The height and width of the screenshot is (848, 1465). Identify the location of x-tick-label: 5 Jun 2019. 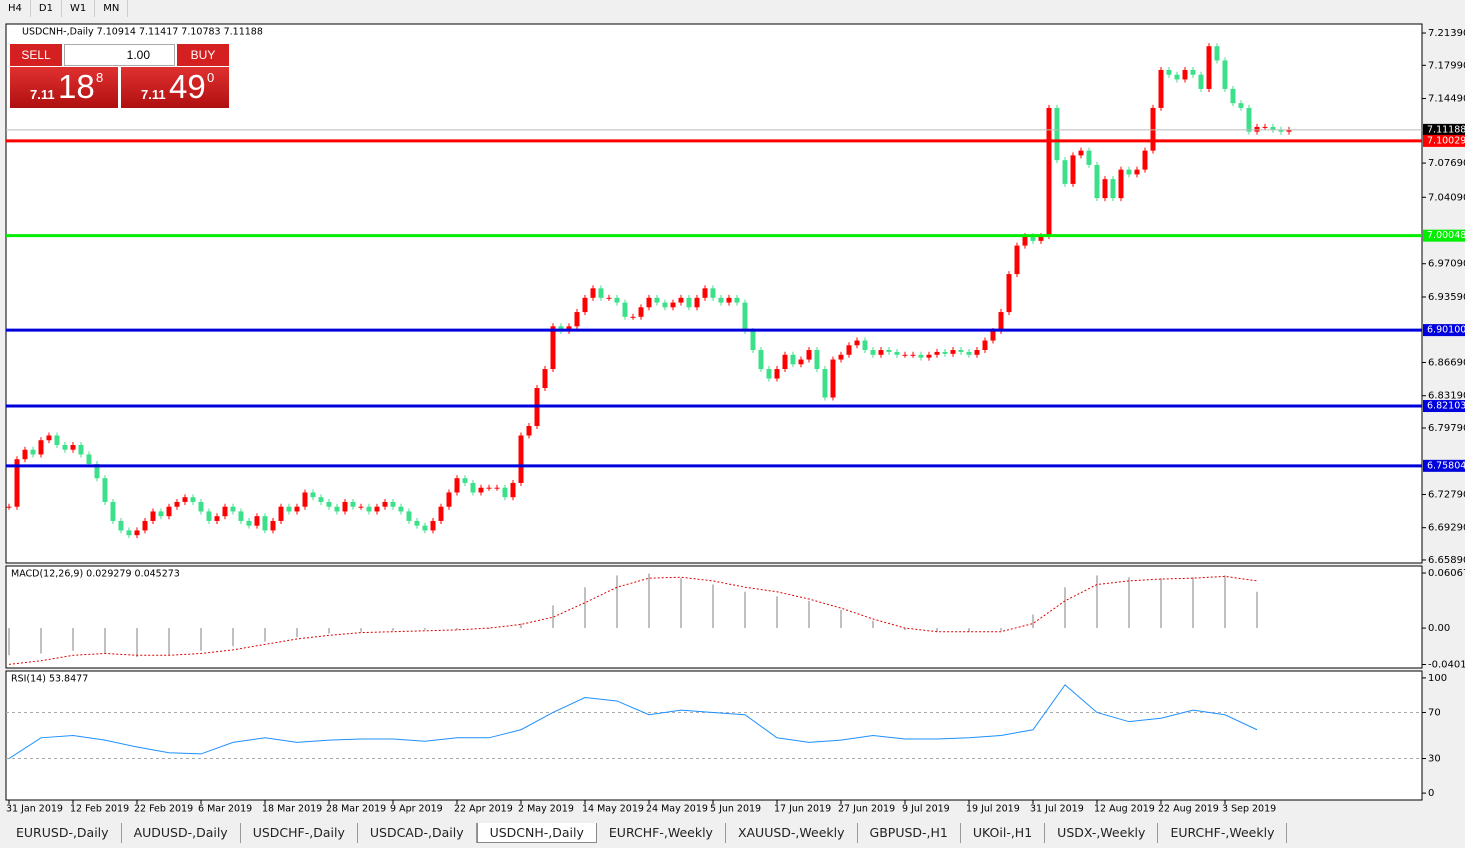
(735, 809).